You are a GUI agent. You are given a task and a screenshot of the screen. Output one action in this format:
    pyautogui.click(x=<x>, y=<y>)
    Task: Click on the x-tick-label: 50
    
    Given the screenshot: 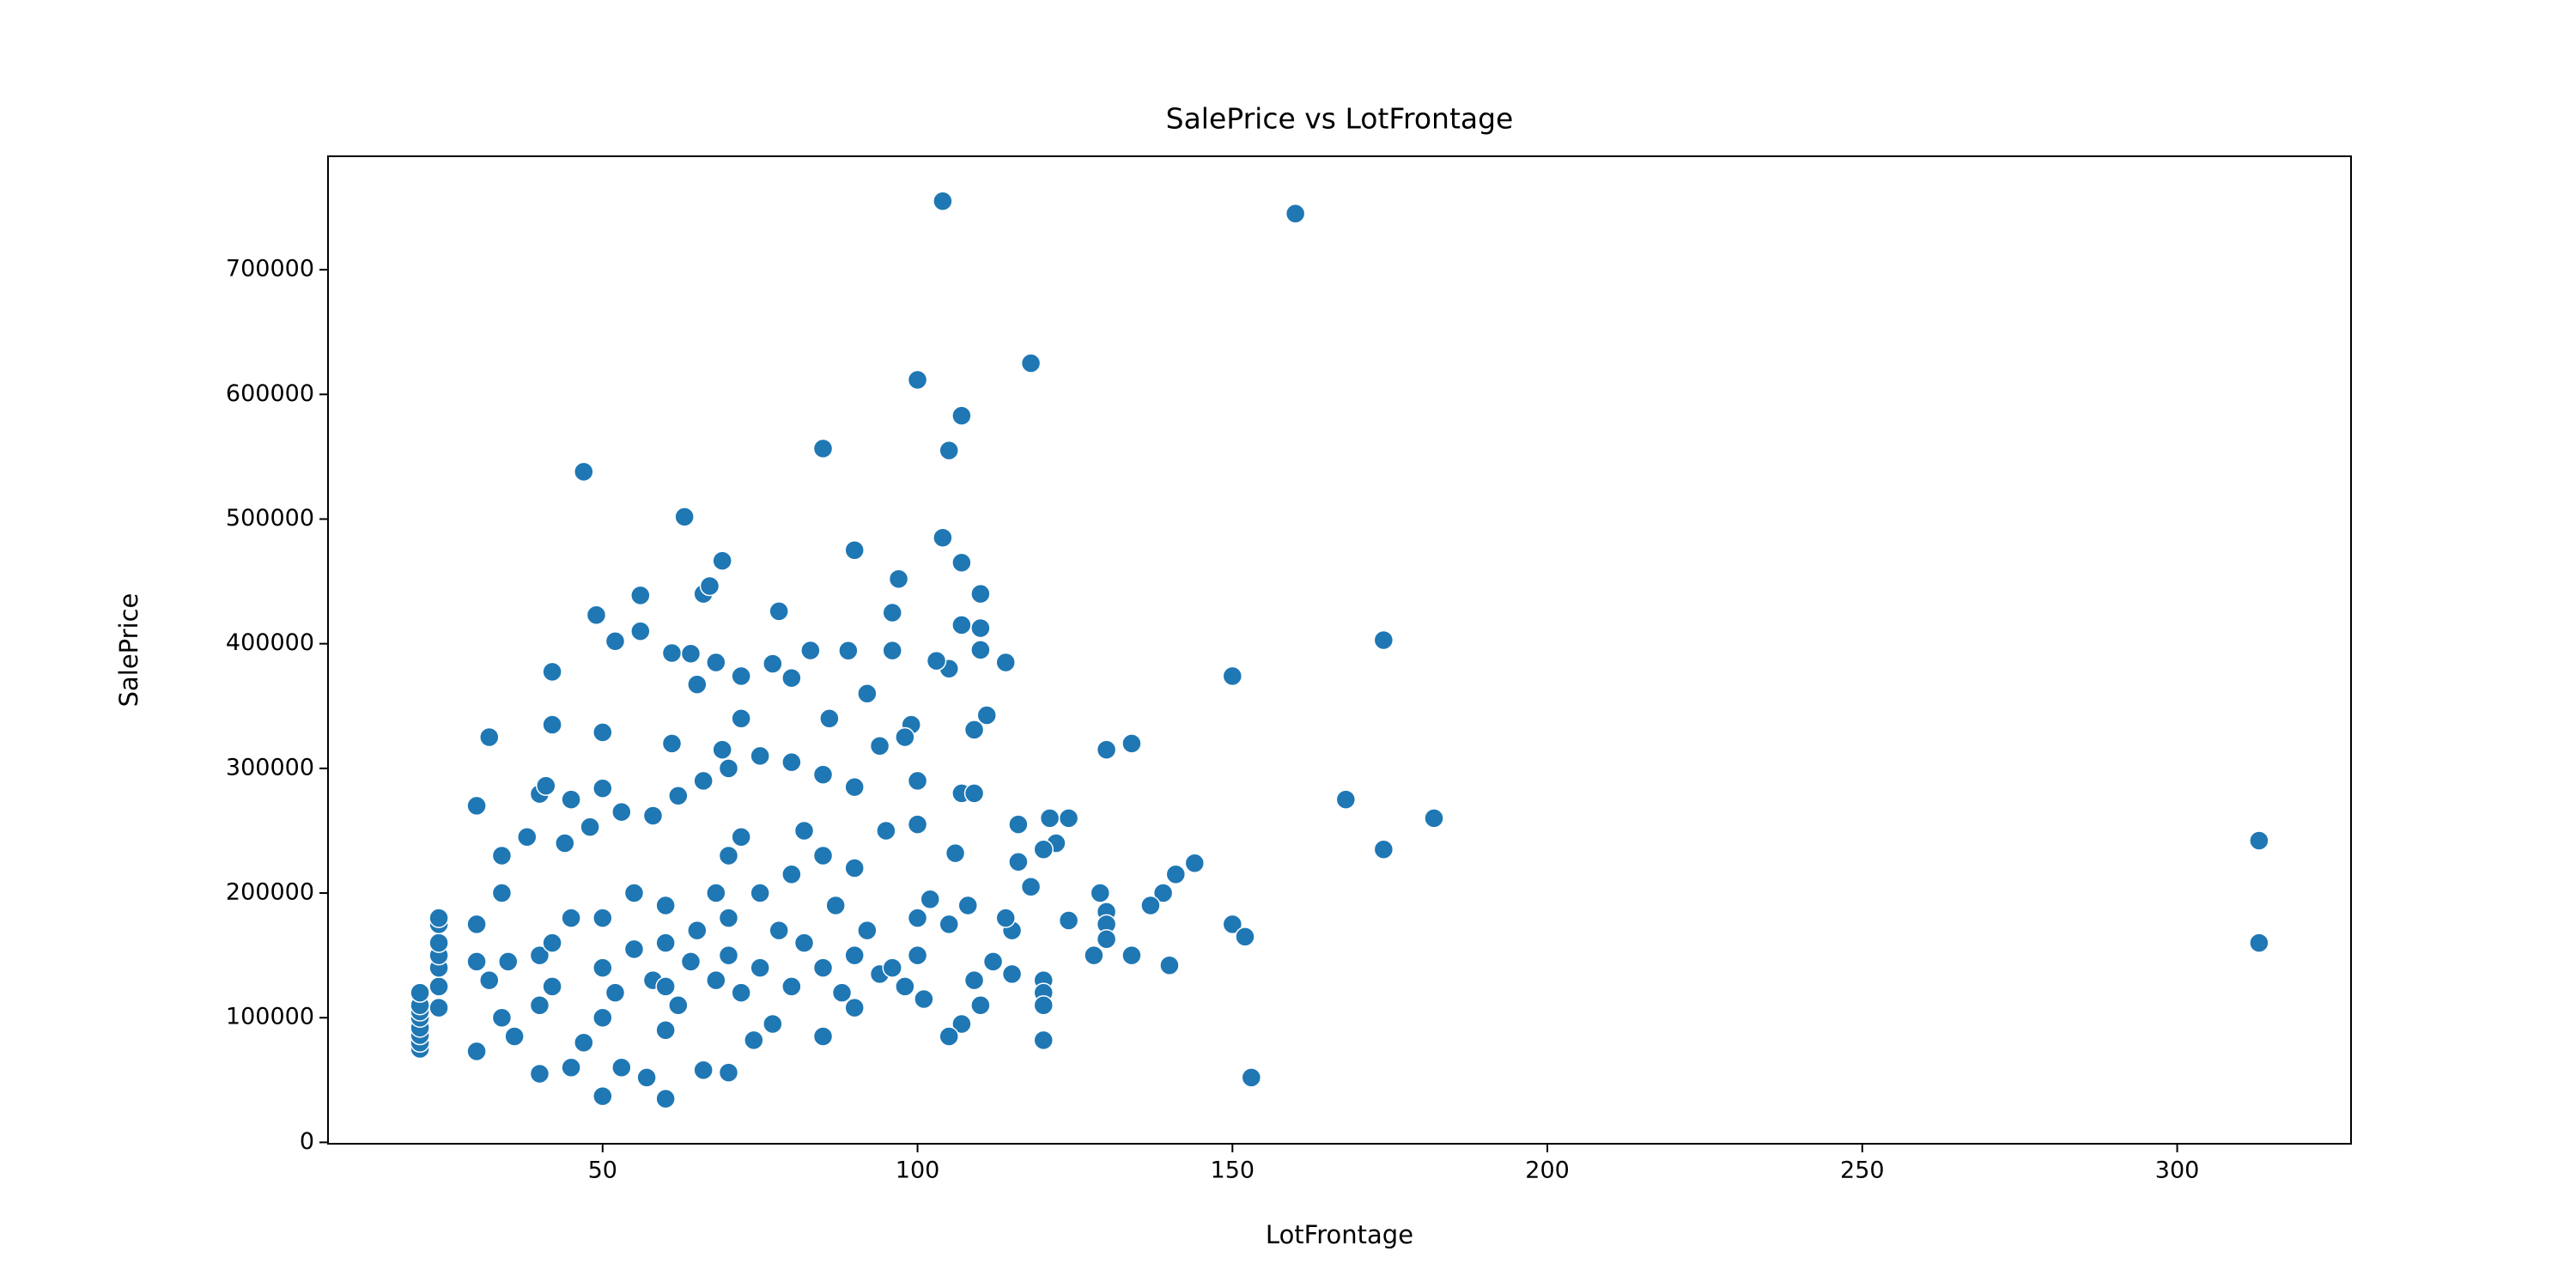 What is the action you would take?
    pyautogui.click(x=602, y=1170)
    